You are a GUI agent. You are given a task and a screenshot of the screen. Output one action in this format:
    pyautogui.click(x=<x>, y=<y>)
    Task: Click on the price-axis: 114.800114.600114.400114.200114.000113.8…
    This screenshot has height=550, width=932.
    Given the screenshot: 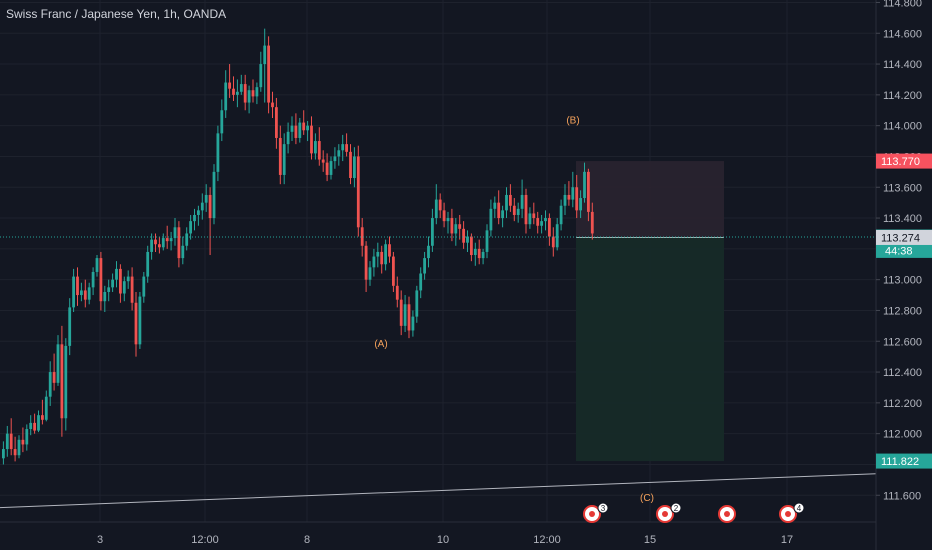 What is the action you would take?
    pyautogui.click(x=903, y=275)
    